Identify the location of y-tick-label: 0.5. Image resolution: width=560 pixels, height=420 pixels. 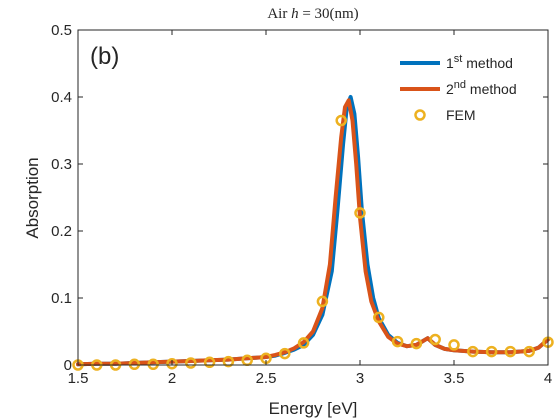
(61, 30).